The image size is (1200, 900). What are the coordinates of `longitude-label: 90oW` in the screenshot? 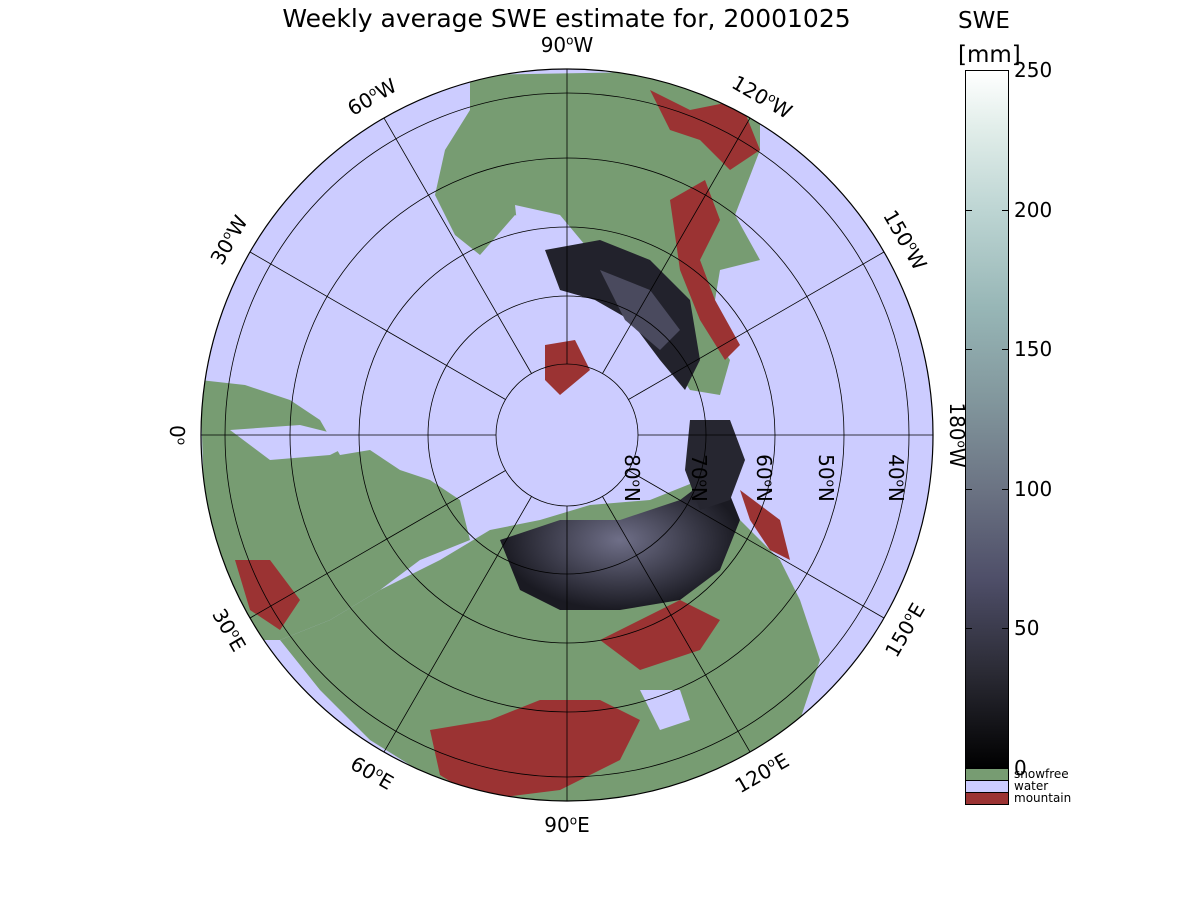 It's located at (567, 45).